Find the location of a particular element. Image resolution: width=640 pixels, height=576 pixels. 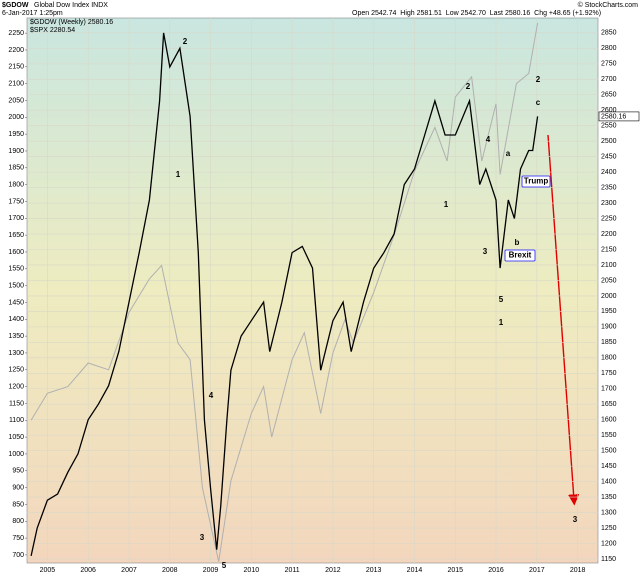

chart-subtitle: Global Dow Index INDX is located at coordinates (71, 5).